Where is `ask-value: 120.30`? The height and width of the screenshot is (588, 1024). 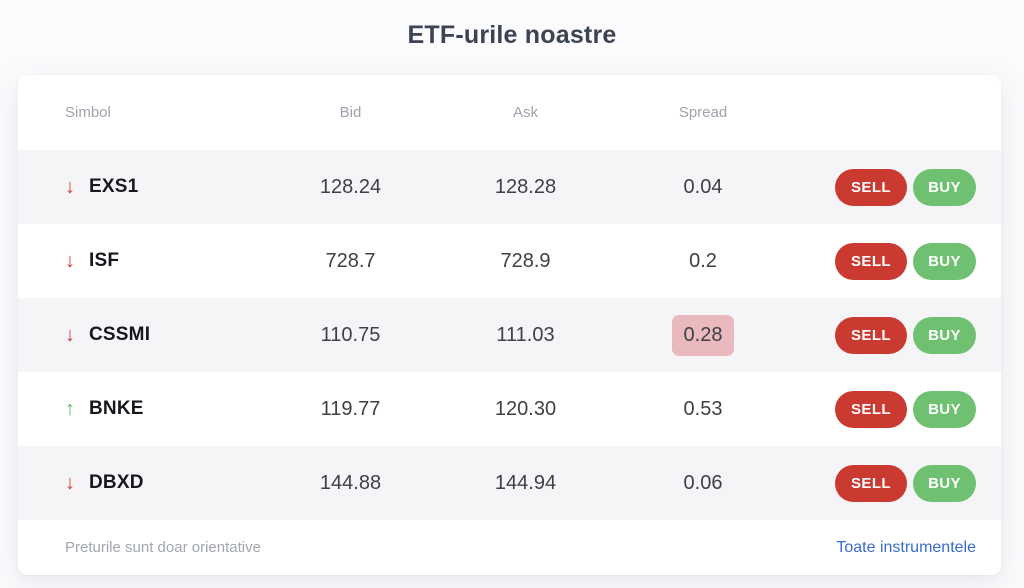
ask-value: 120.30 is located at coordinates (525, 408).